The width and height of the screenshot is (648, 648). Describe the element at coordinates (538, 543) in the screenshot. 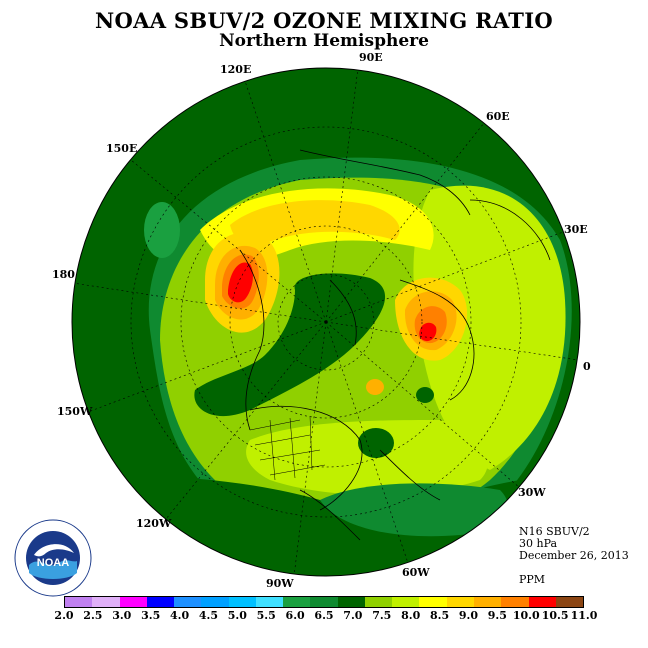

I see `pressure-label: 30 hPa` at that location.